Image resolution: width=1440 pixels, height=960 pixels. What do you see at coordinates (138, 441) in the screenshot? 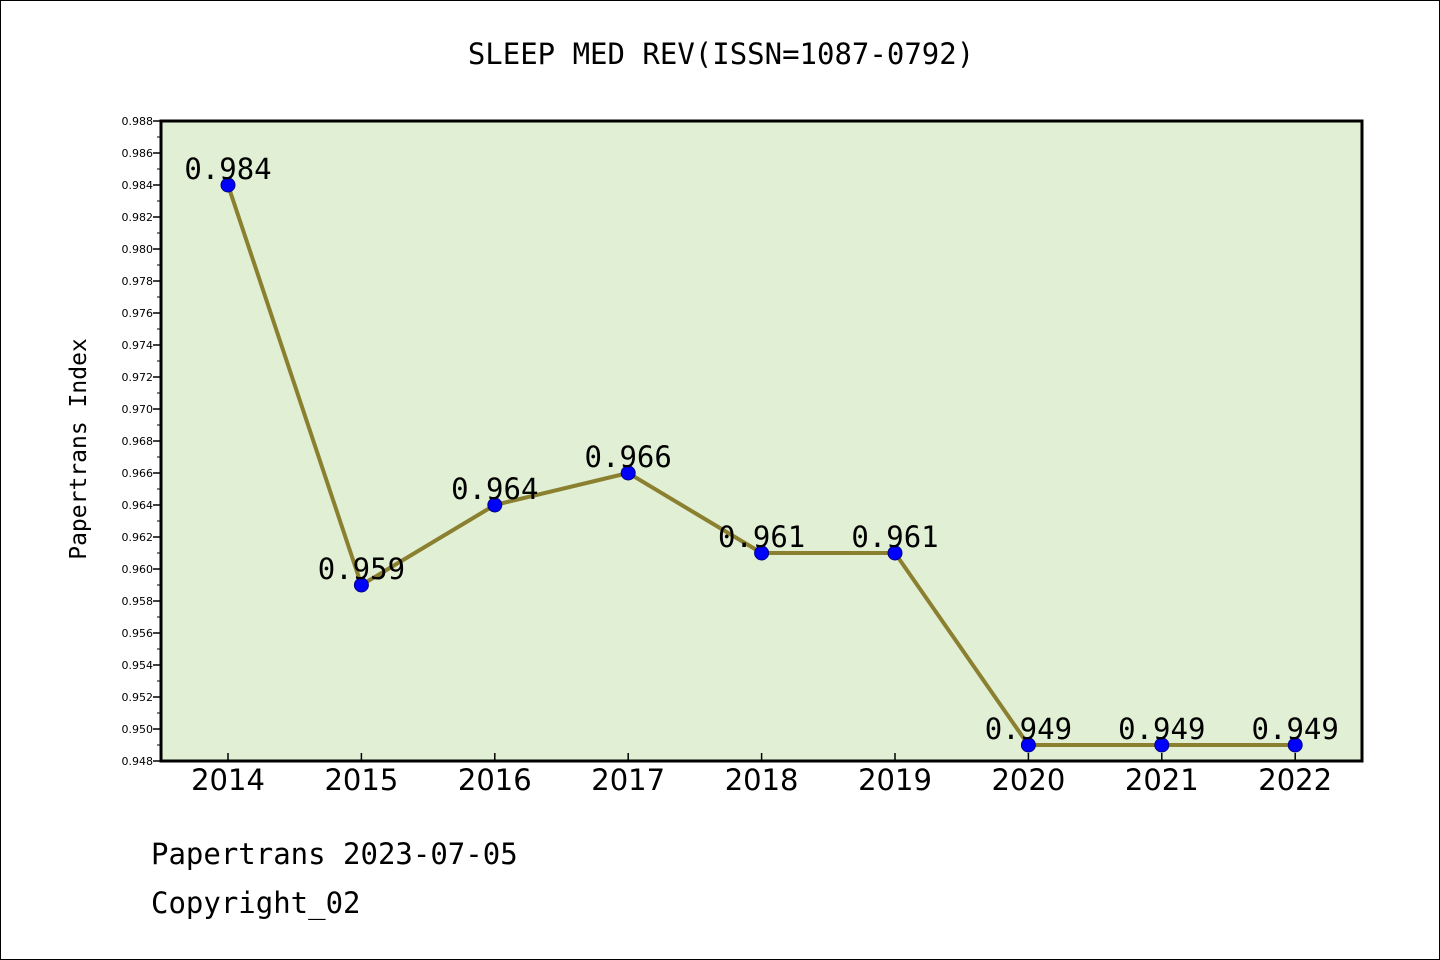
I see `y-tick-label: 0.968` at bounding box center [138, 441].